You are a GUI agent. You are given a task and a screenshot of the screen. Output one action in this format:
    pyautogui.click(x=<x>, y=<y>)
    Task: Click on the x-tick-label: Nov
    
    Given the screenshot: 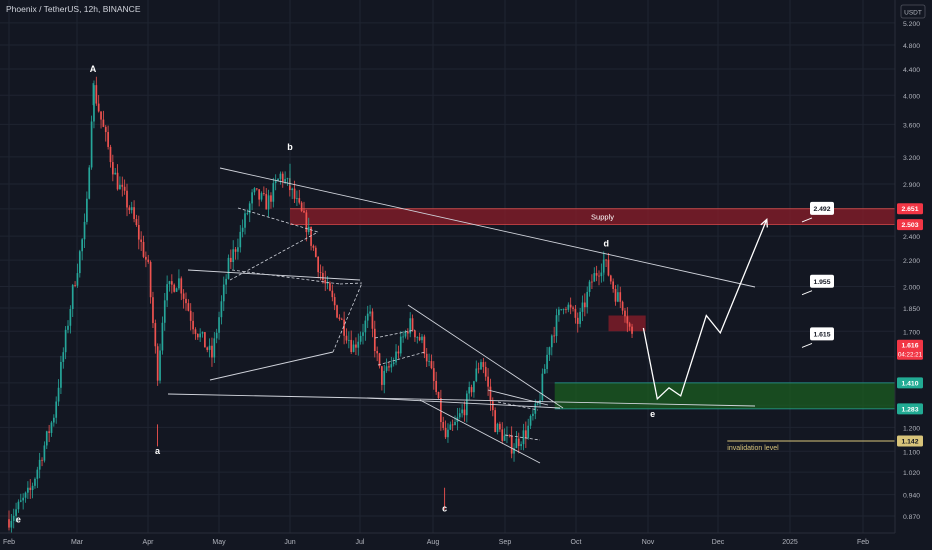 What is the action you would take?
    pyautogui.click(x=648, y=542)
    